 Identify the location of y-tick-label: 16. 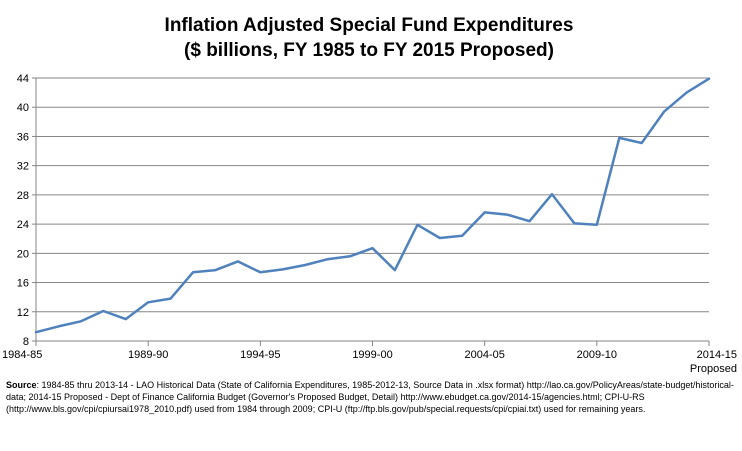
(23, 284).